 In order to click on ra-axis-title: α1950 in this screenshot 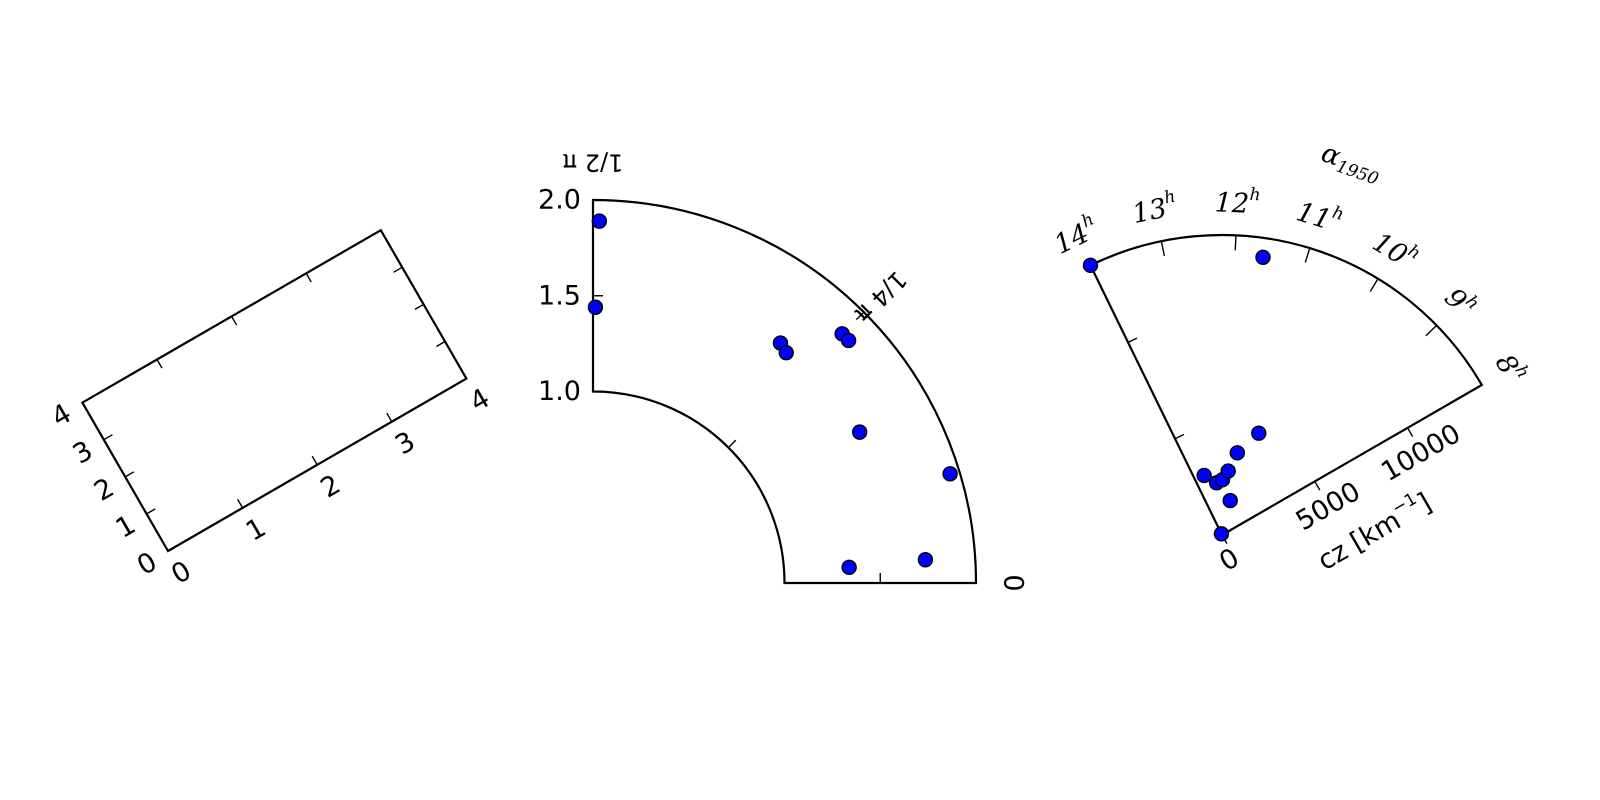, I will do `click(1351, 163)`.